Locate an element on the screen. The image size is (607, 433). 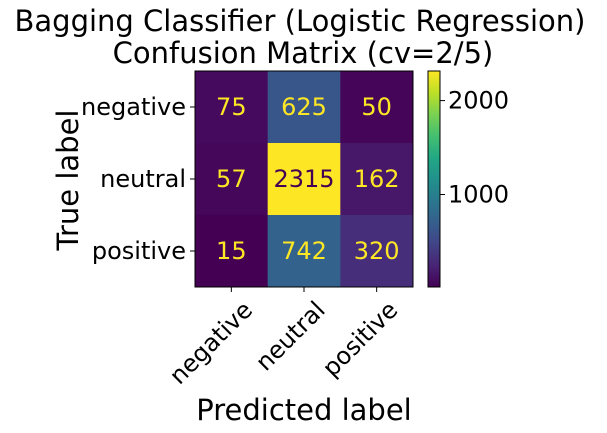
x-tick-label: positive is located at coordinates (360, 339).